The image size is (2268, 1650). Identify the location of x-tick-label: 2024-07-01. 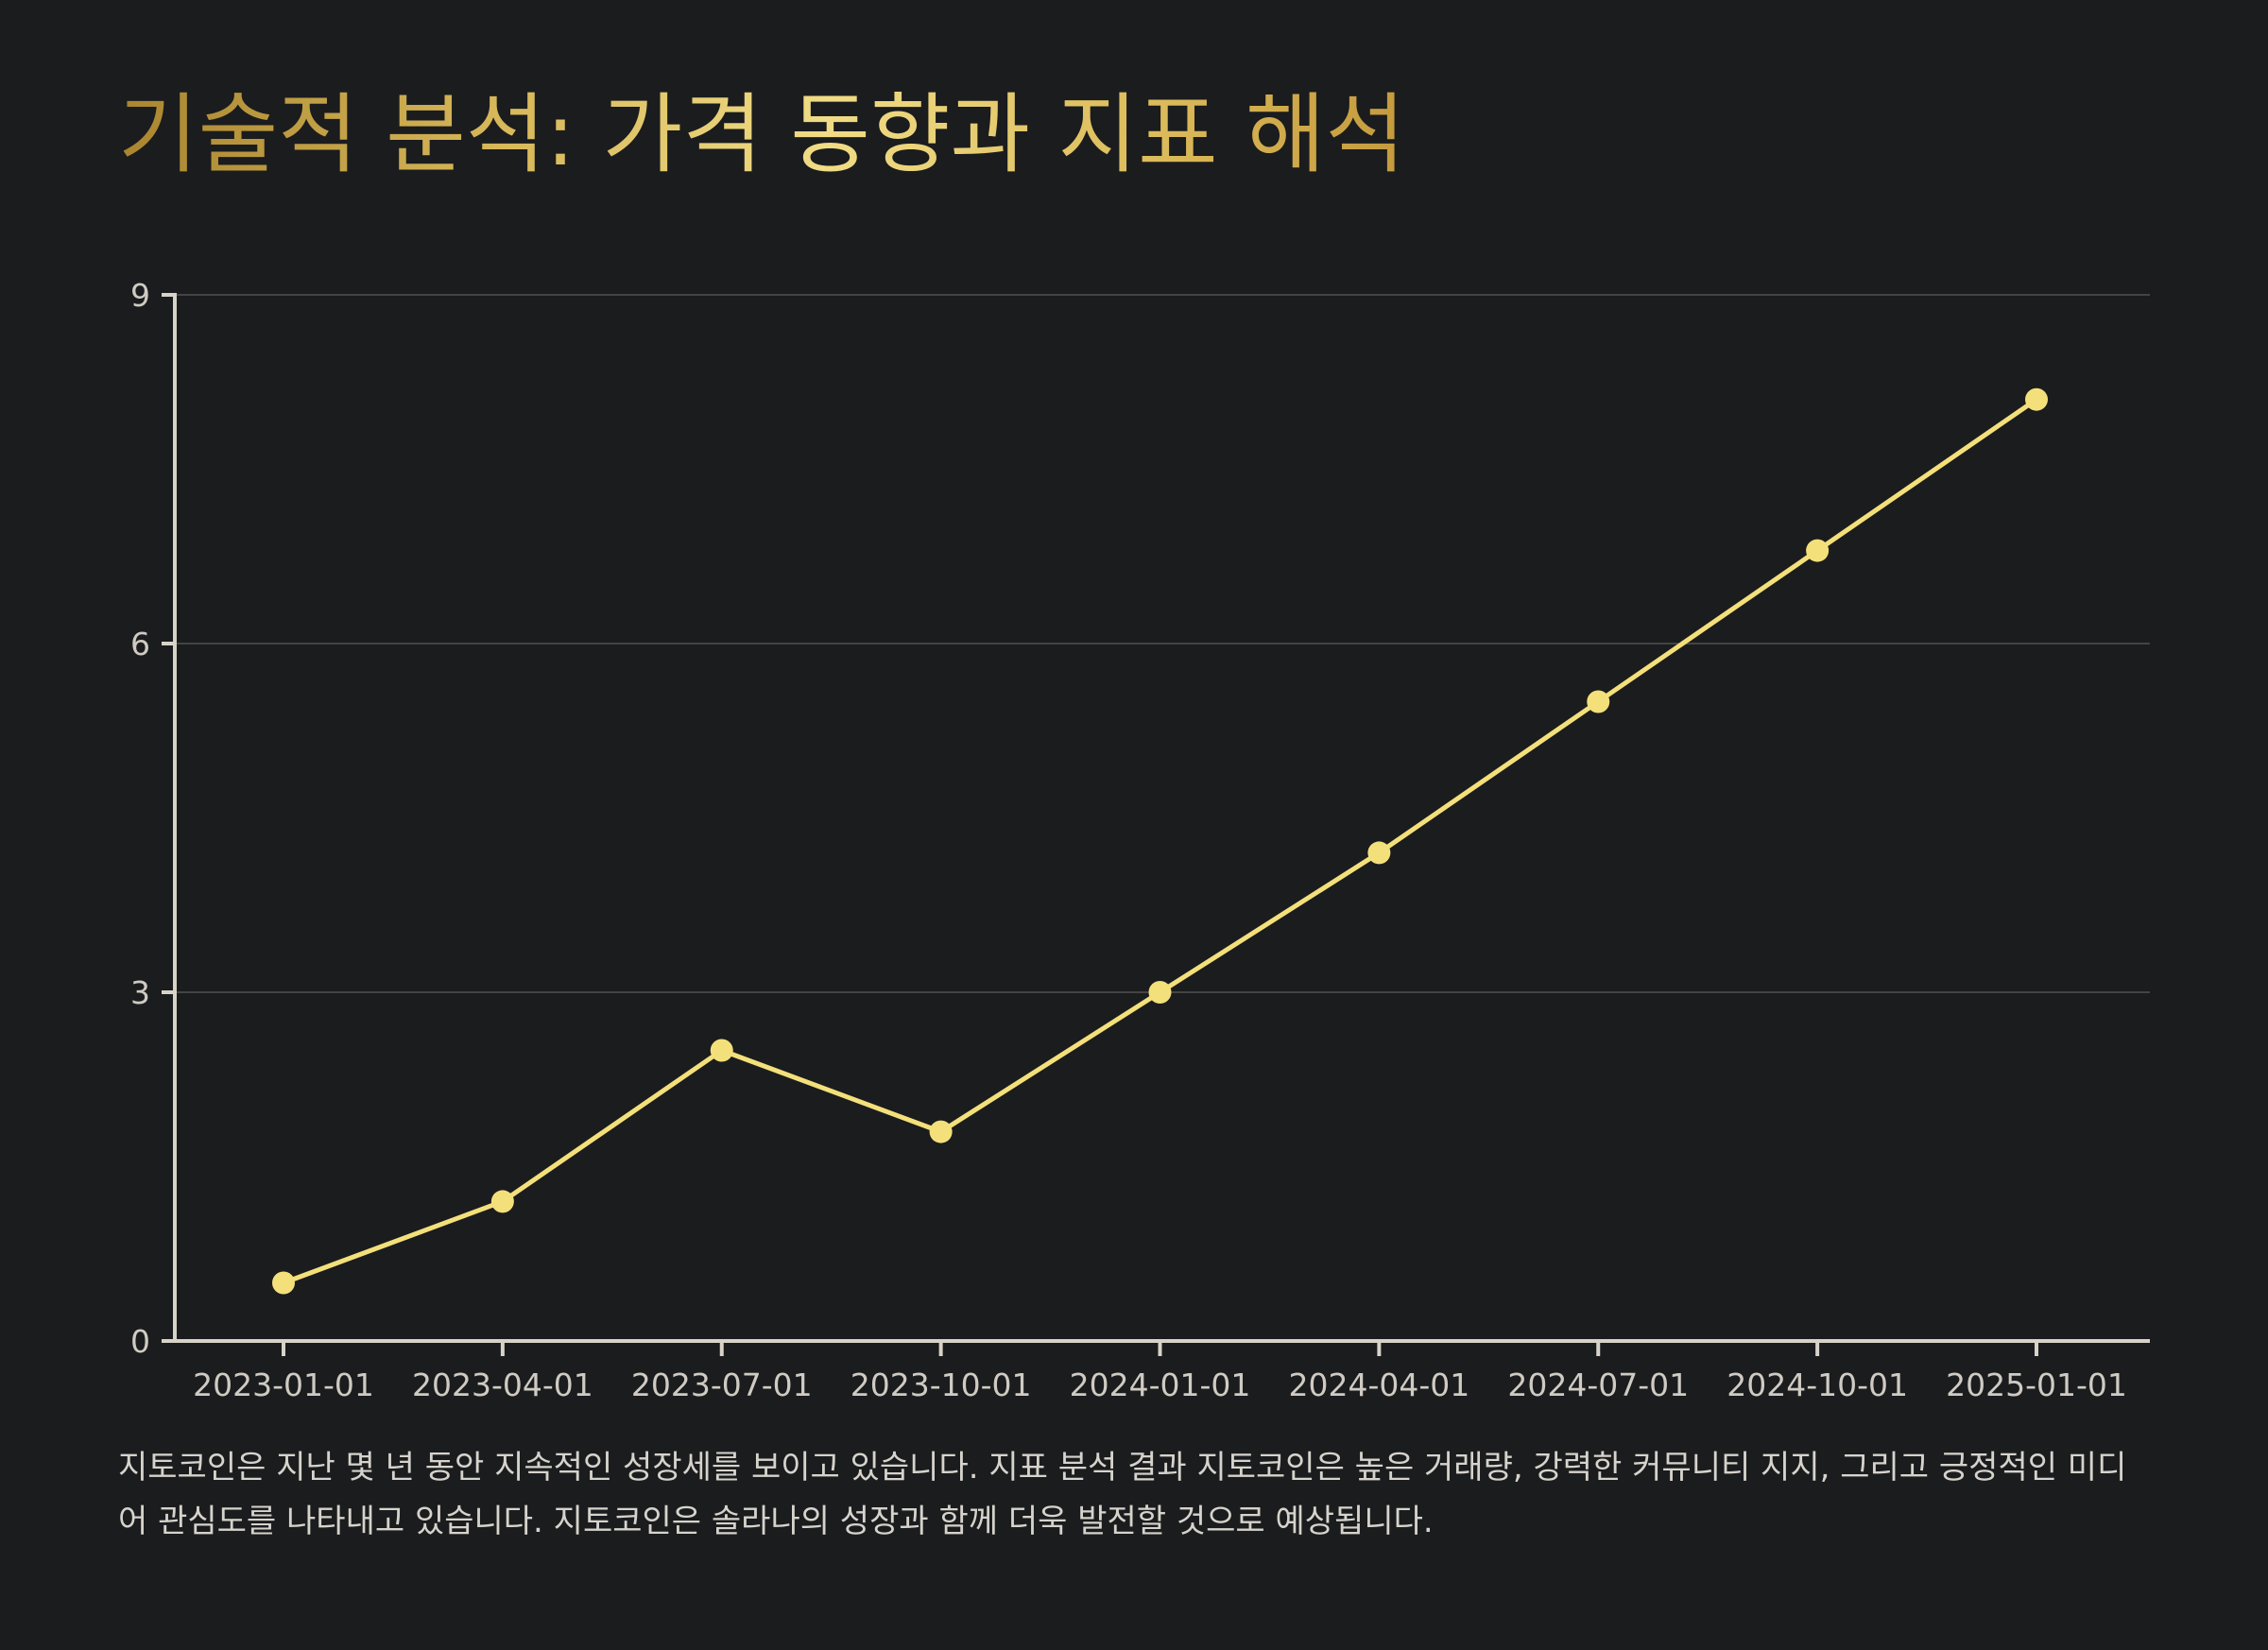
(1598, 1384).